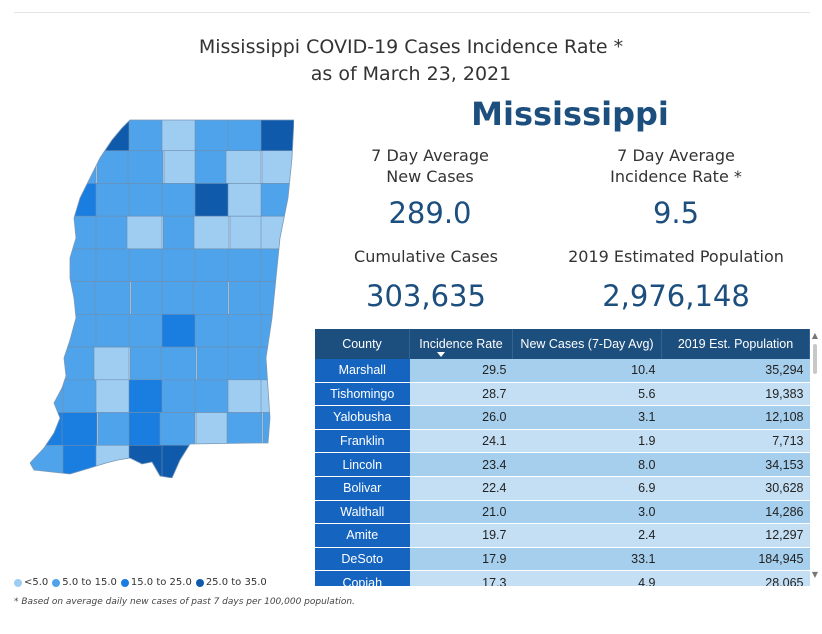 The width and height of the screenshot is (822, 634). What do you see at coordinates (461, 344) in the screenshot?
I see `column-header-incidence-rate: Incidence Rate` at bounding box center [461, 344].